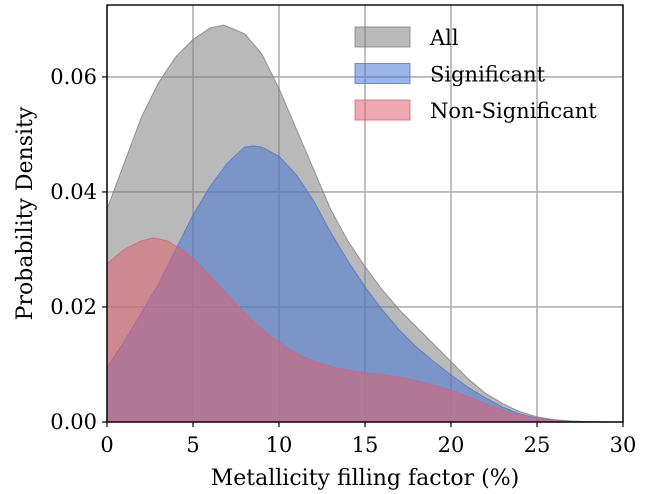  What do you see at coordinates (192, 445) in the screenshot?
I see `x-tick-label: 5` at bounding box center [192, 445].